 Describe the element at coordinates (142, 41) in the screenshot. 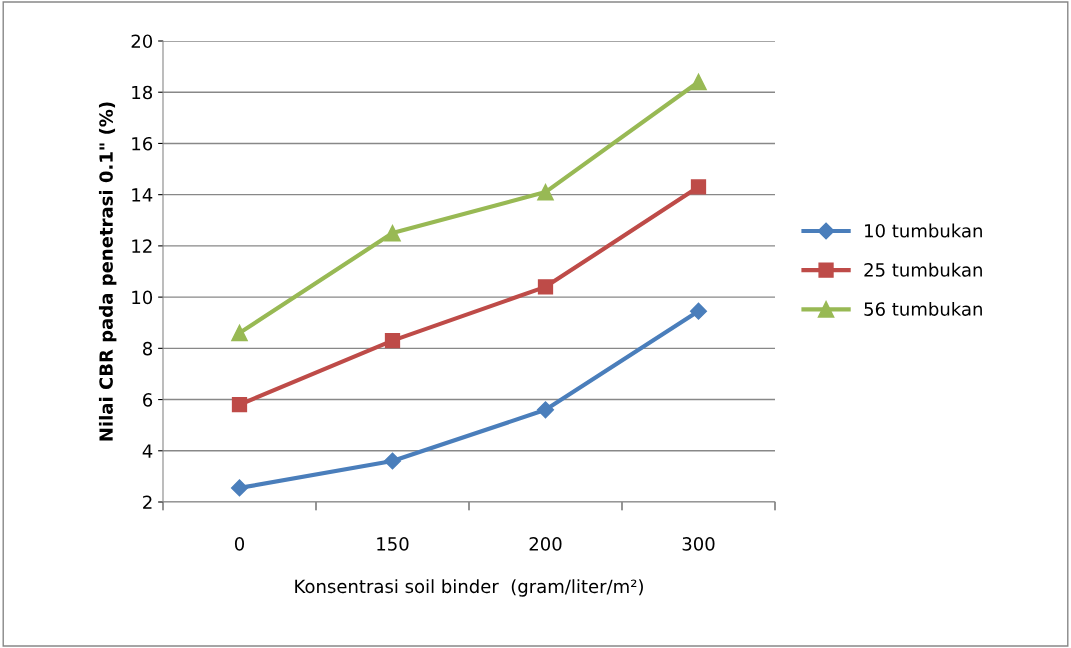

I see `y-tick-label: 20` at that location.